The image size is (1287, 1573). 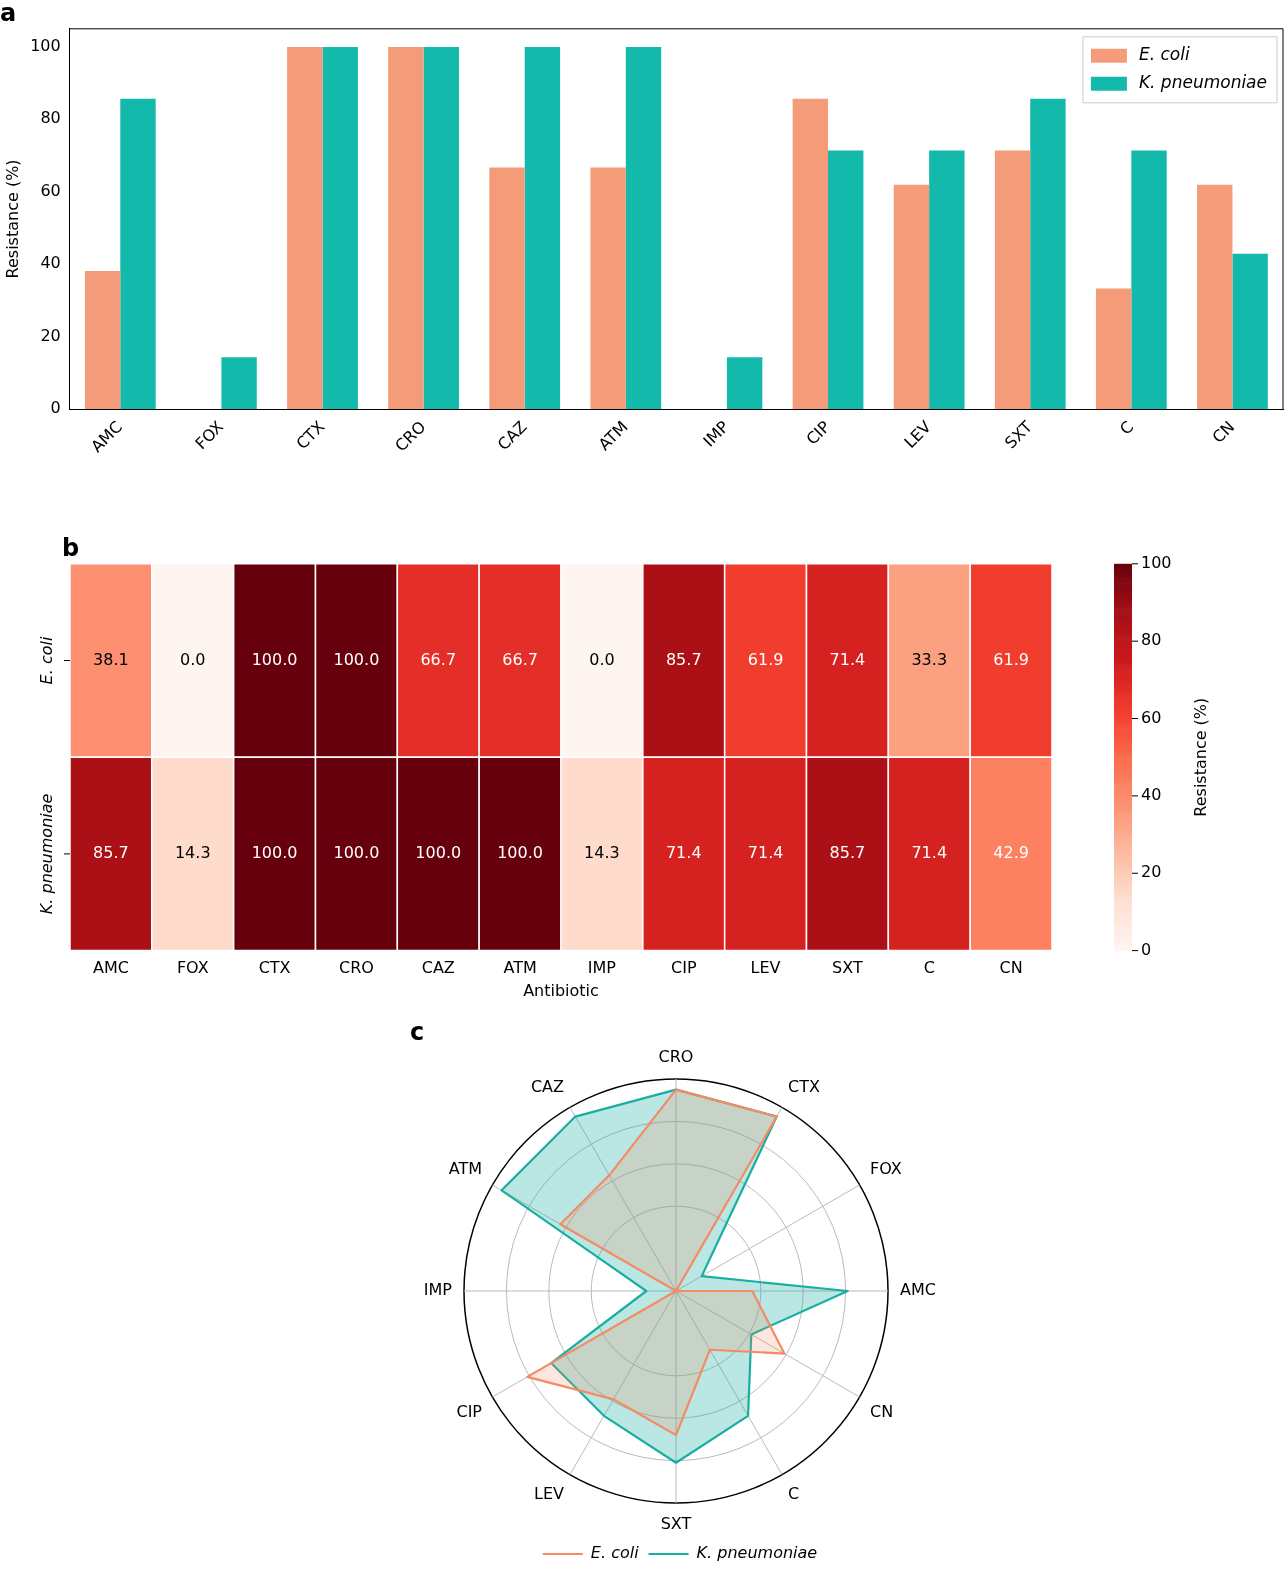 I want to click on x-tick-label: CRO, so click(x=356, y=968).